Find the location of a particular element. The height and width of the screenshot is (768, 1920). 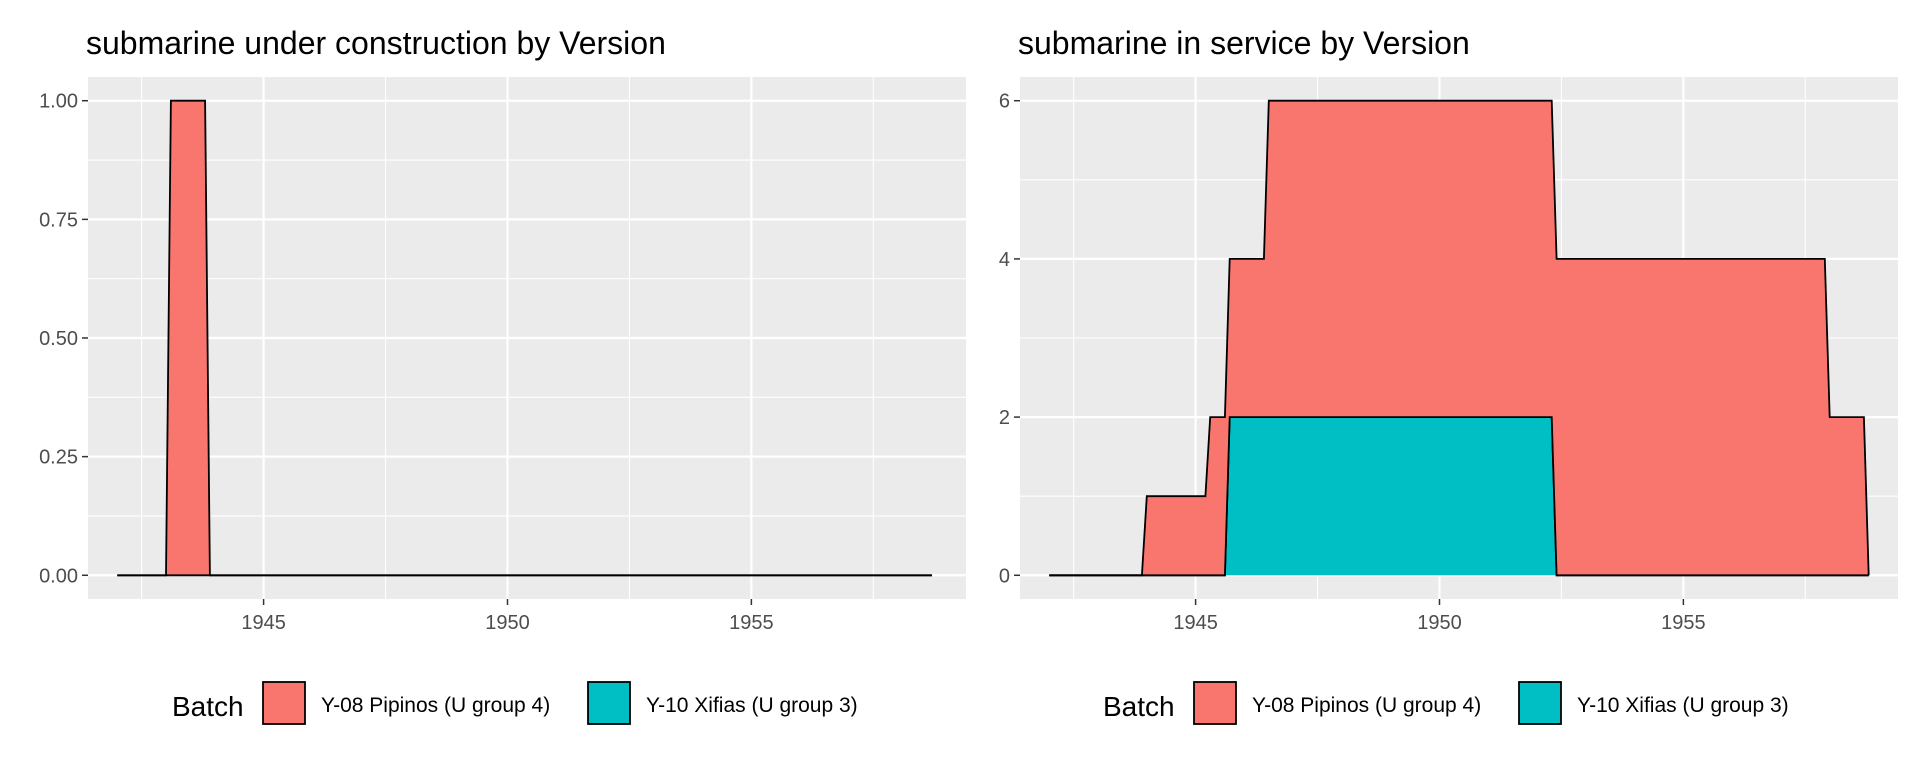

area-xifias is located at coordinates (1459, 496).